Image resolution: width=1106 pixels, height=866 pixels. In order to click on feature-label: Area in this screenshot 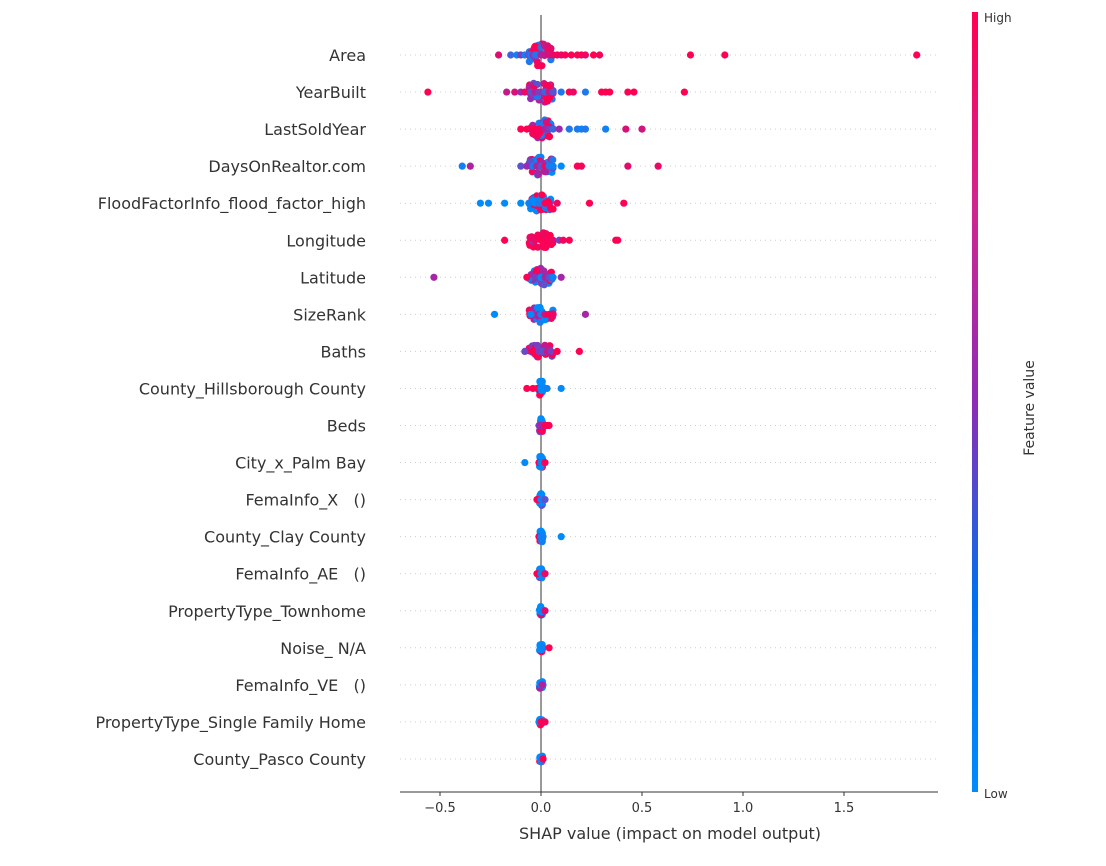, I will do `click(347, 55)`.